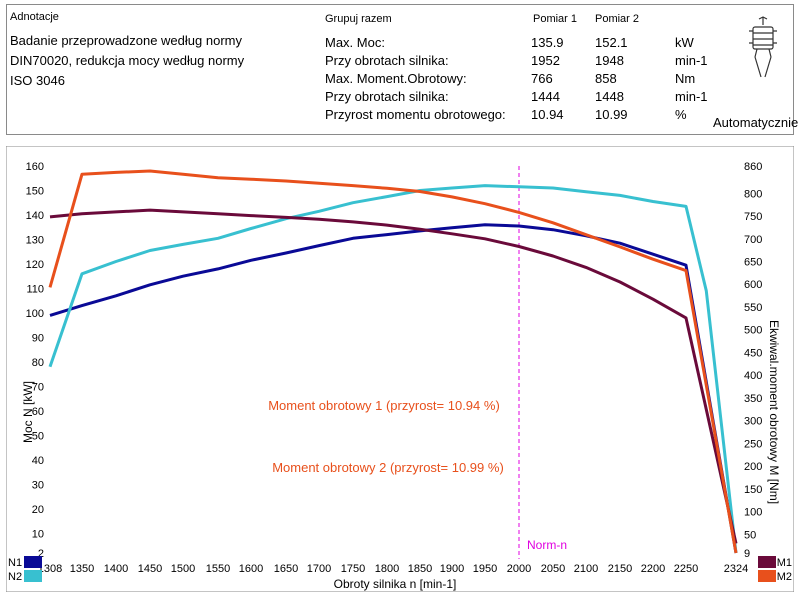 This screenshot has width=800, height=597. I want to click on y-right-tick-label: 100, so click(753, 513).